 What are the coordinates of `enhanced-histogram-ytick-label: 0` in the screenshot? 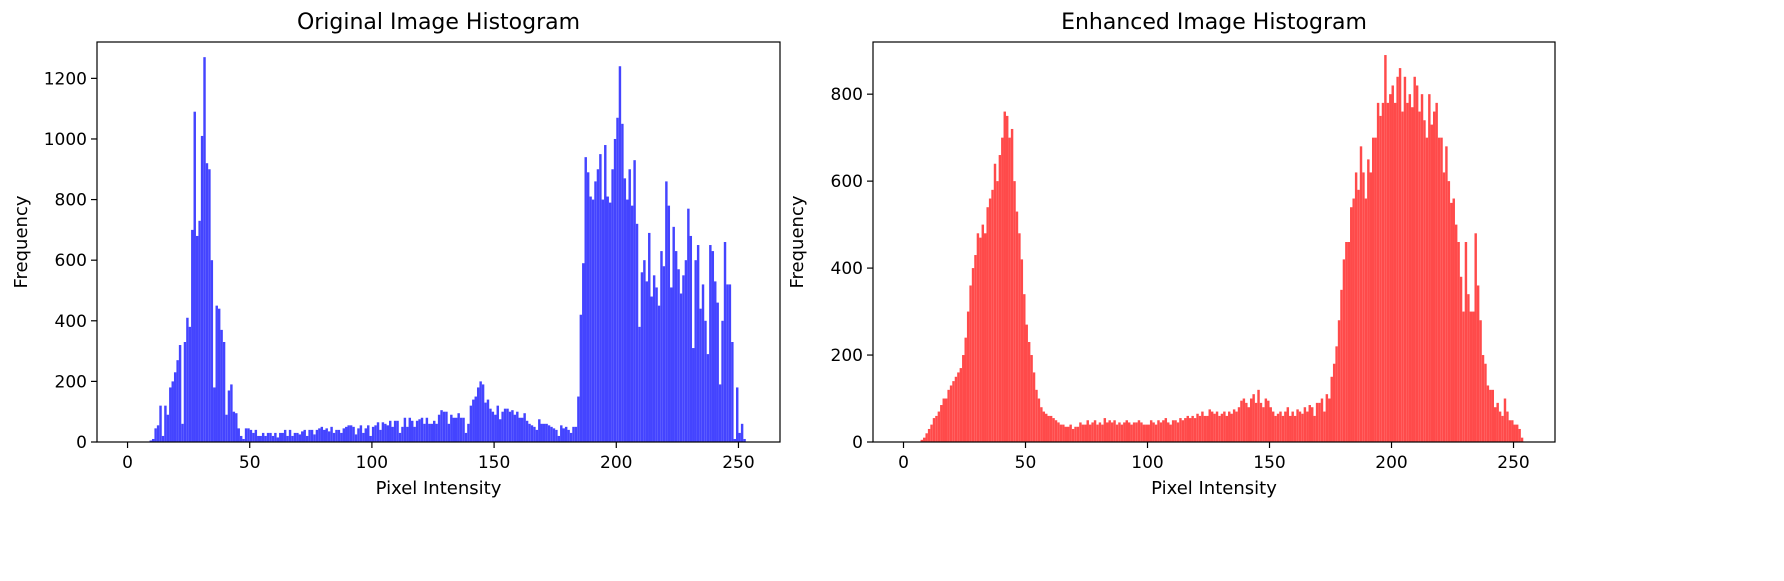 It's located at (857, 443).